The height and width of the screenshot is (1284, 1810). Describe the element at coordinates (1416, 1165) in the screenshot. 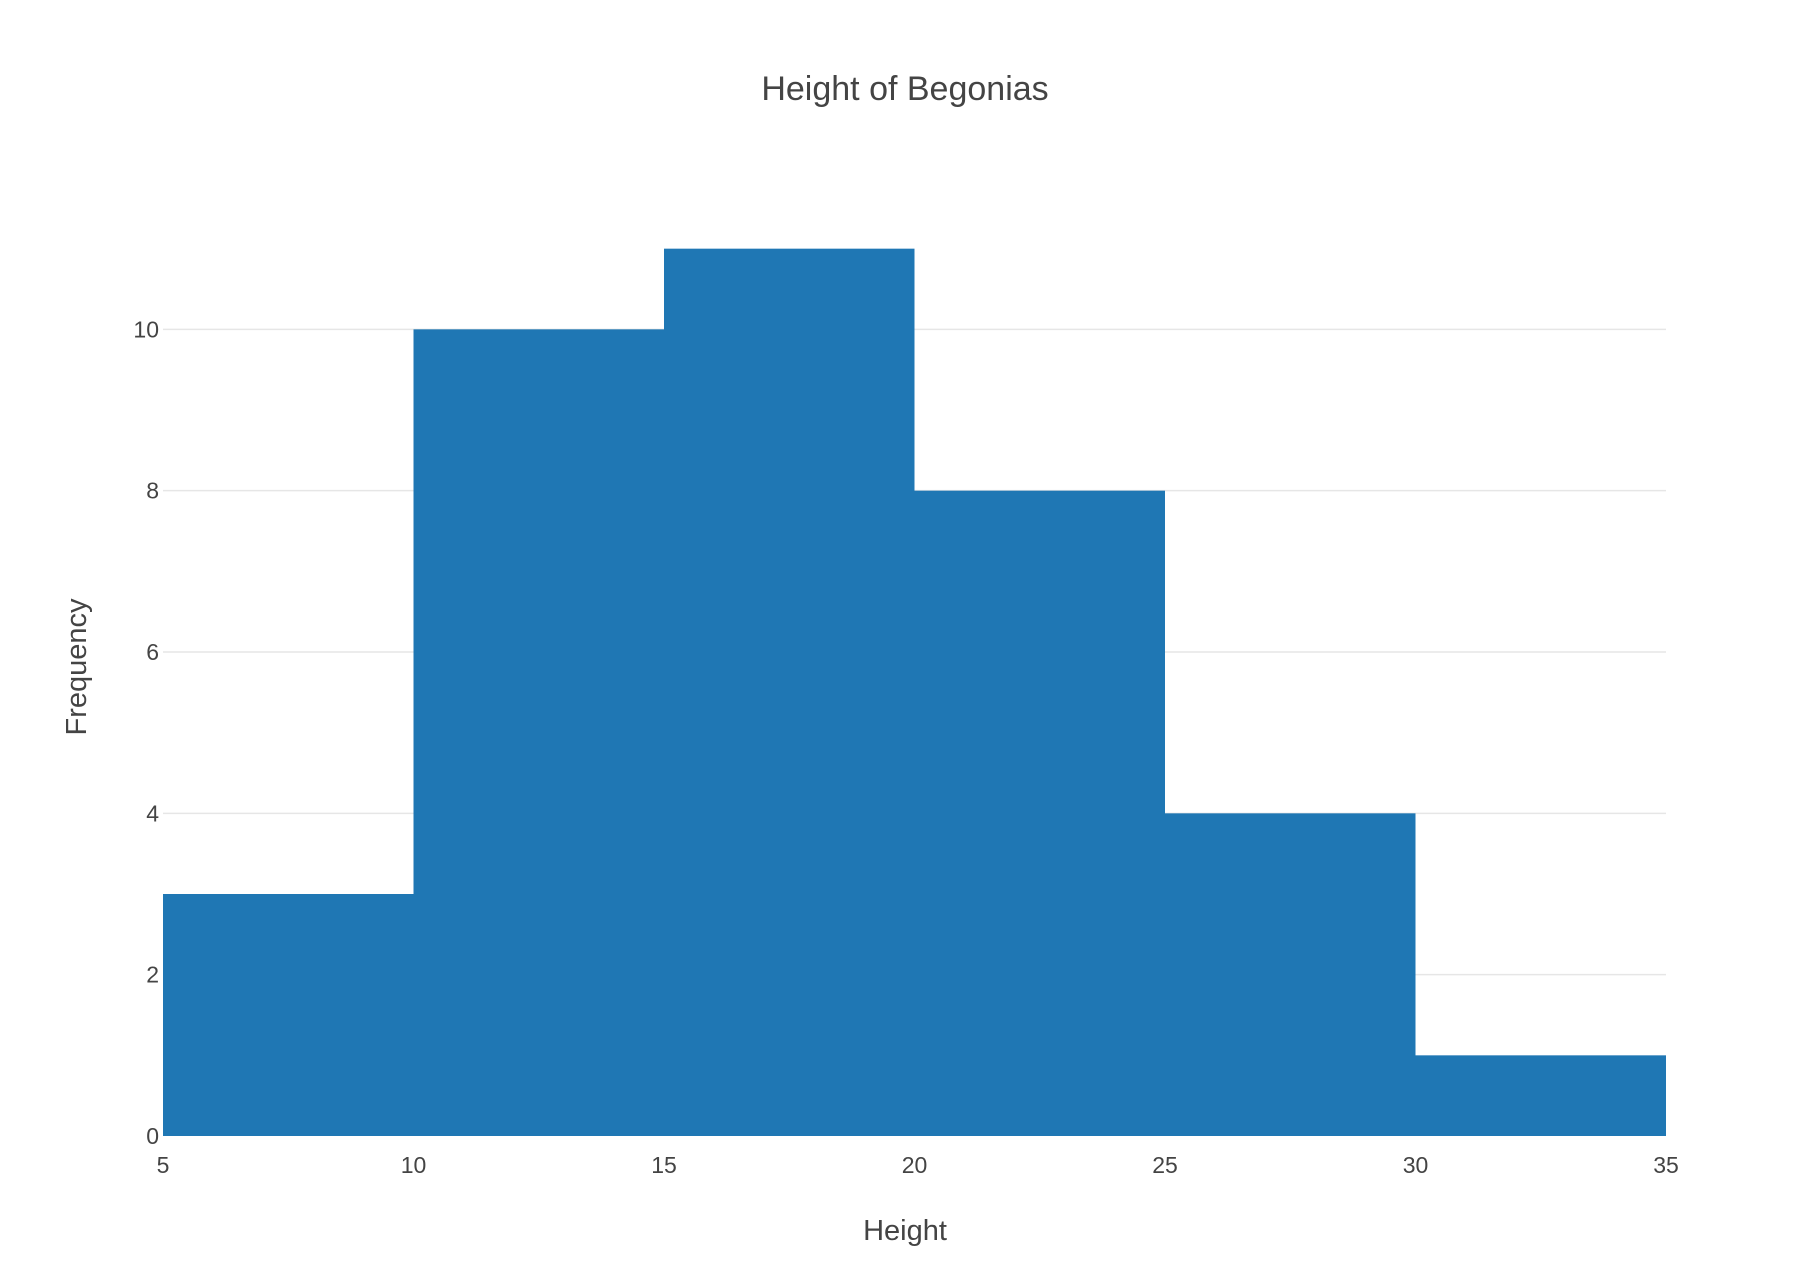

I see `x-tick-label: 30` at that location.